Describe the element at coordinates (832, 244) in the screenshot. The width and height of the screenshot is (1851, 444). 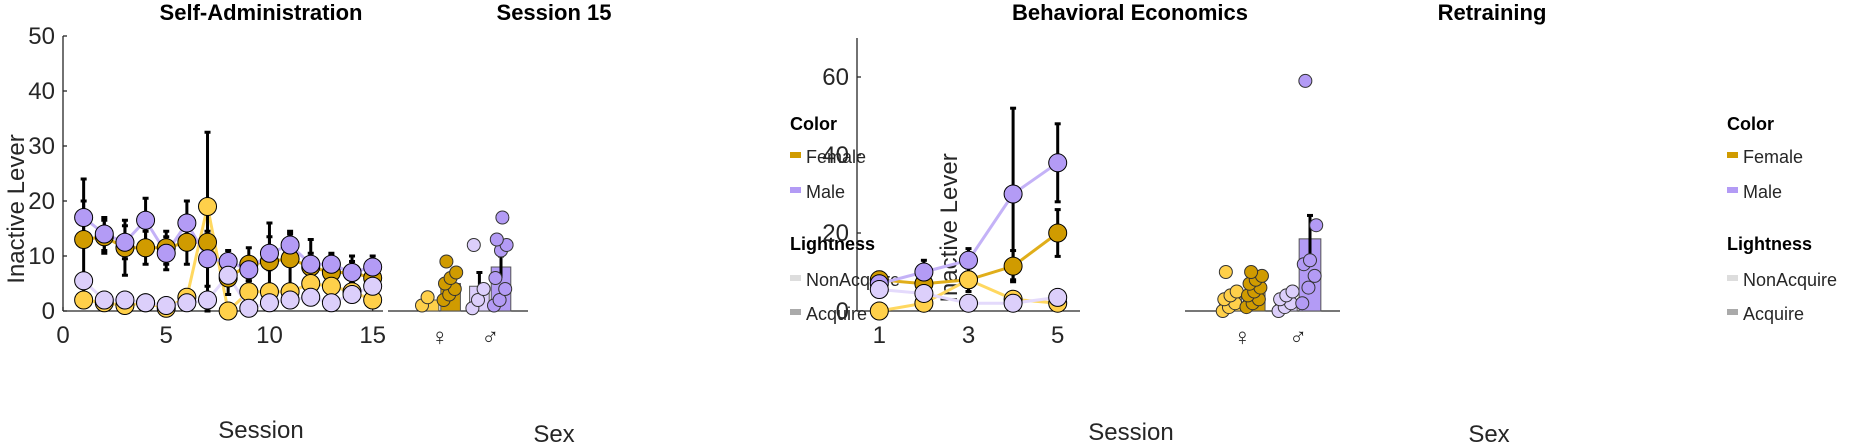
I see `legend-lightness-title: Lightness` at that location.